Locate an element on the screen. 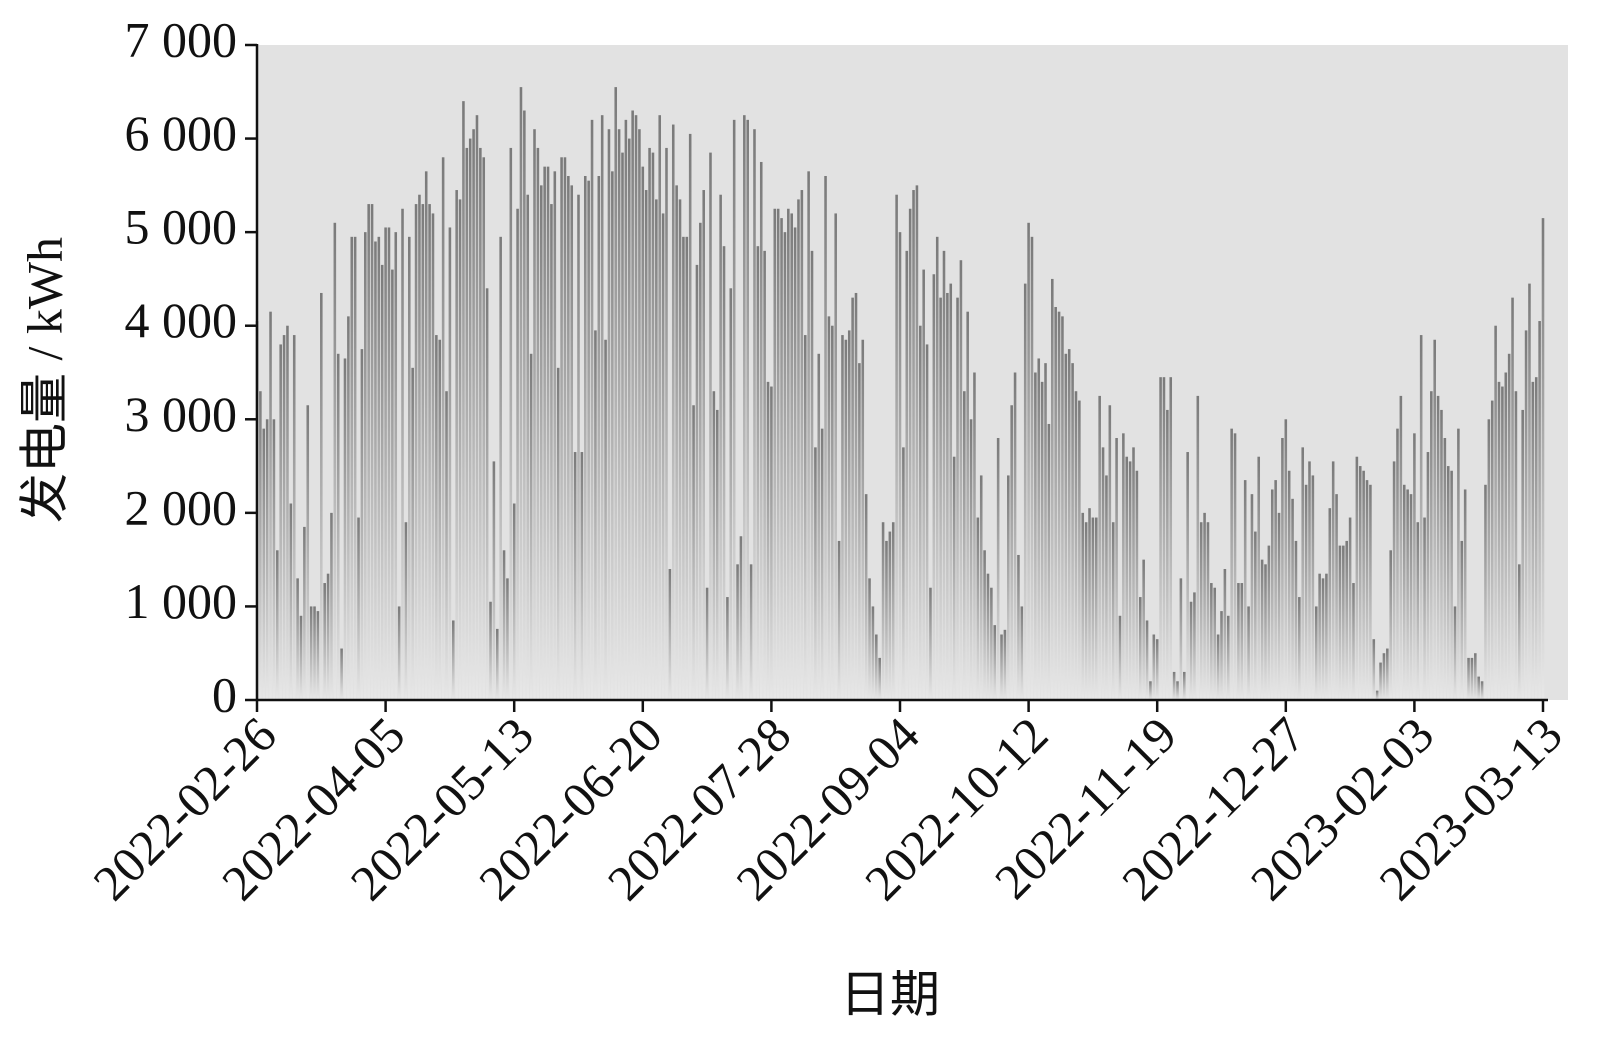  y-tick-label: 6 000 is located at coordinates (181, 133).